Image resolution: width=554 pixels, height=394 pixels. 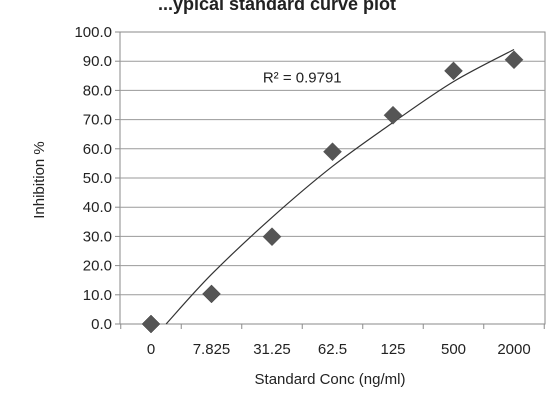 I want to click on y-tick-label: 60.0, so click(x=97, y=149).